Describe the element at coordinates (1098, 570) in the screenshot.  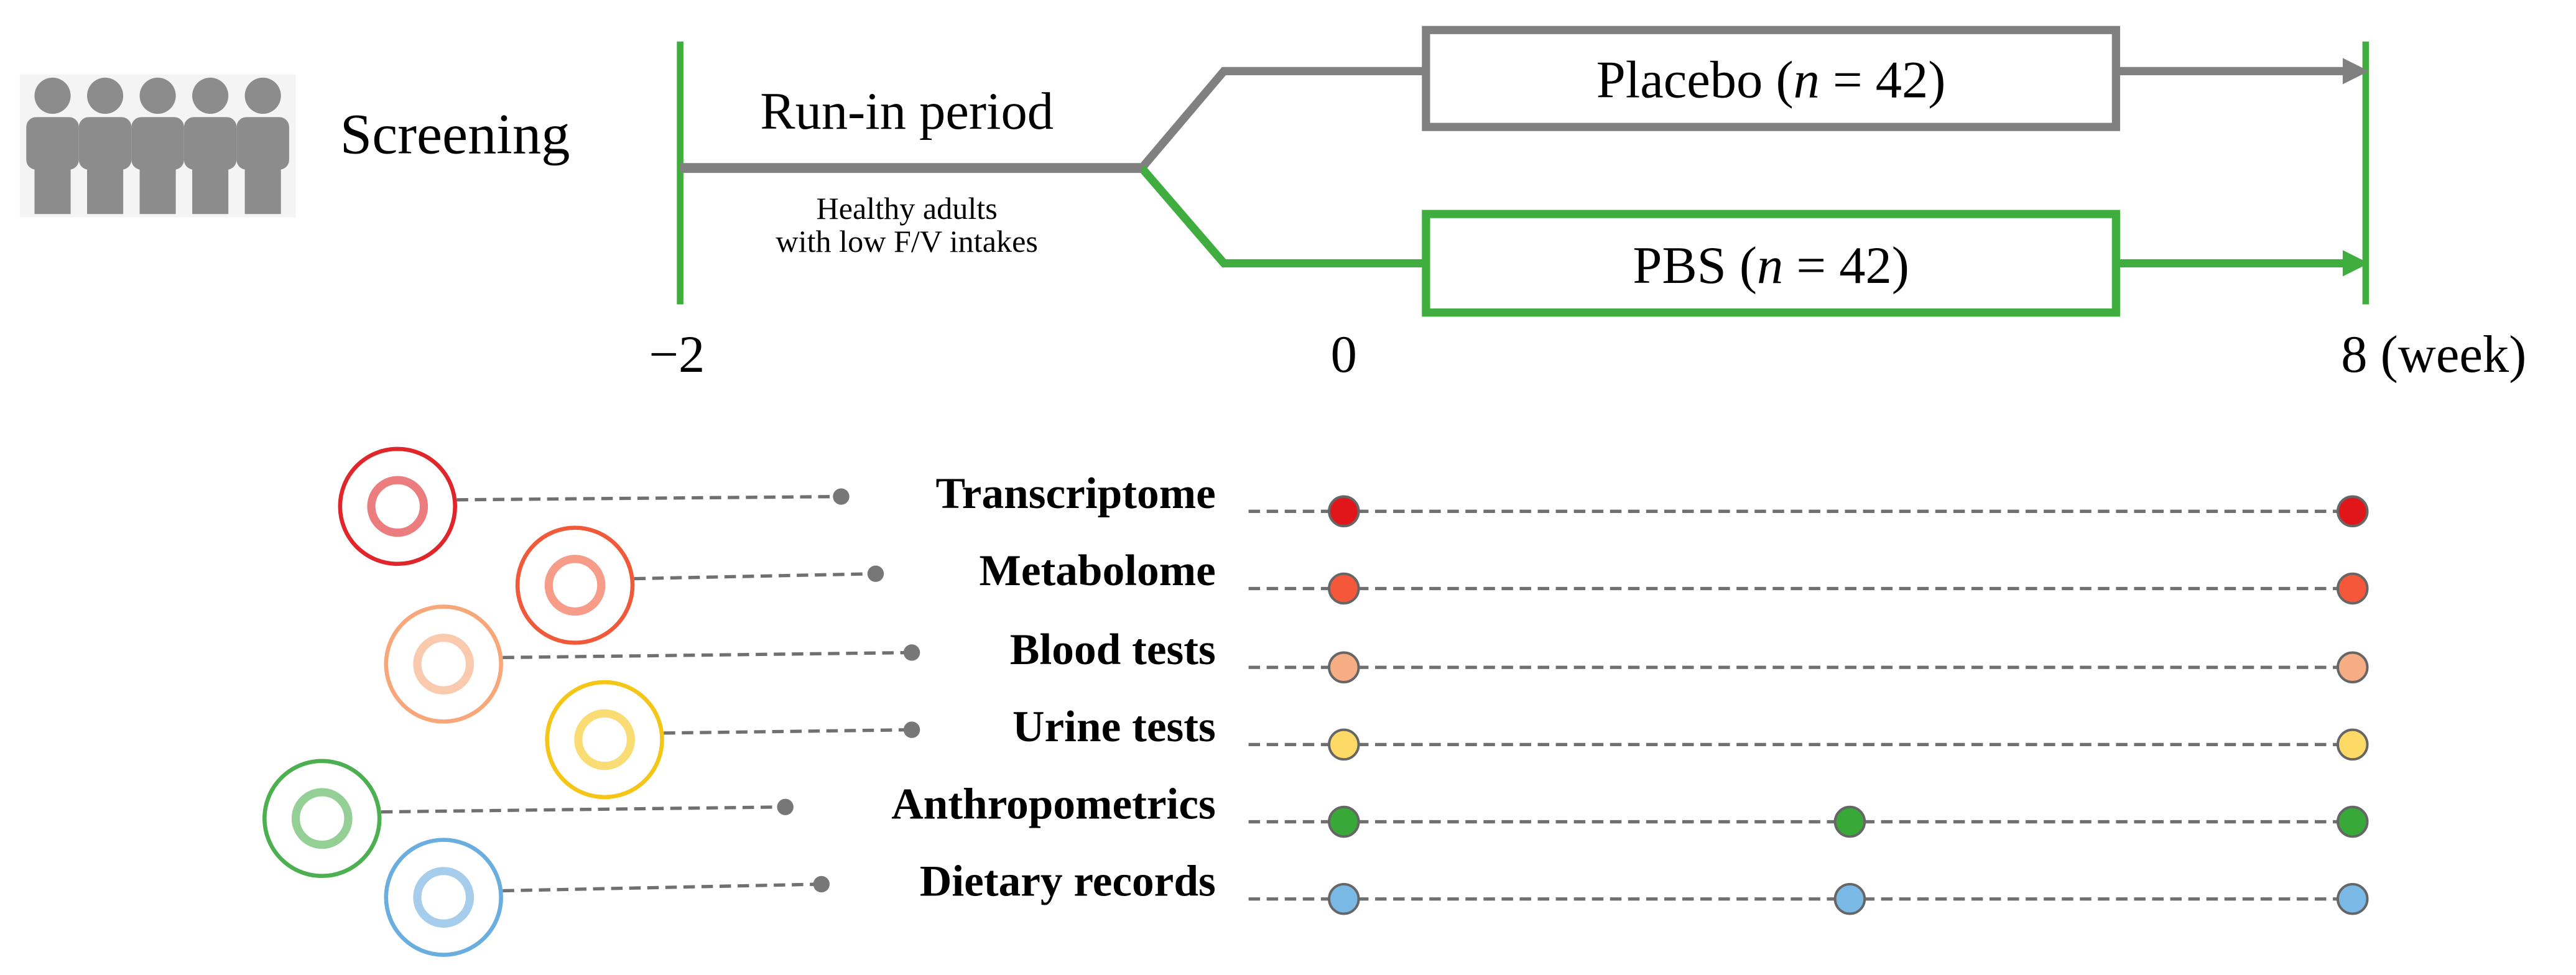
I see `row-label: Metabolome` at that location.